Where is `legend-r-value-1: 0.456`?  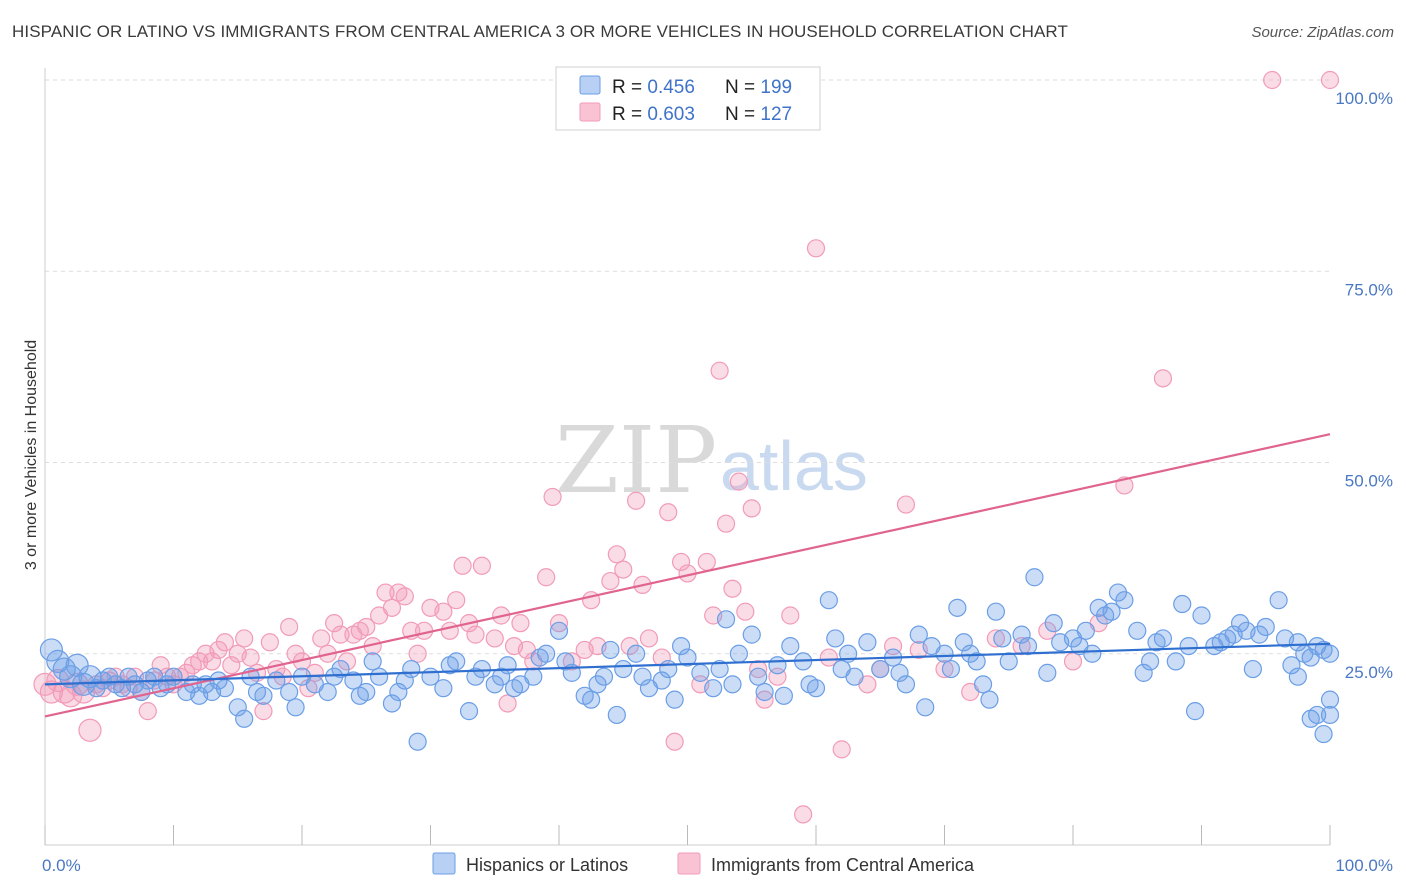
legend-r-value-1: 0.456 is located at coordinates (671, 87).